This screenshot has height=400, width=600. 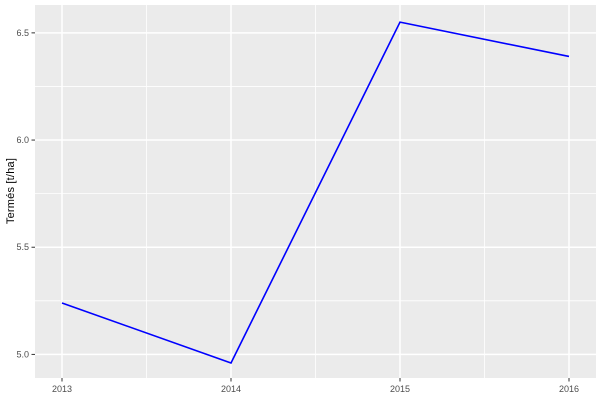 What do you see at coordinates (22, 140) in the screenshot?
I see `y-tick-label: 6.0` at bounding box center [22, 140].